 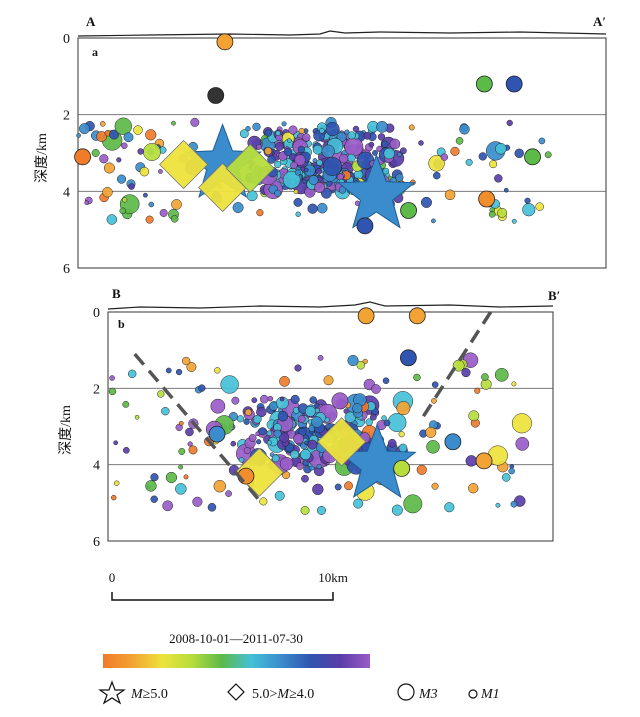 I want to click on scale-bar-start-label: 0, so click(x=112, y=577).